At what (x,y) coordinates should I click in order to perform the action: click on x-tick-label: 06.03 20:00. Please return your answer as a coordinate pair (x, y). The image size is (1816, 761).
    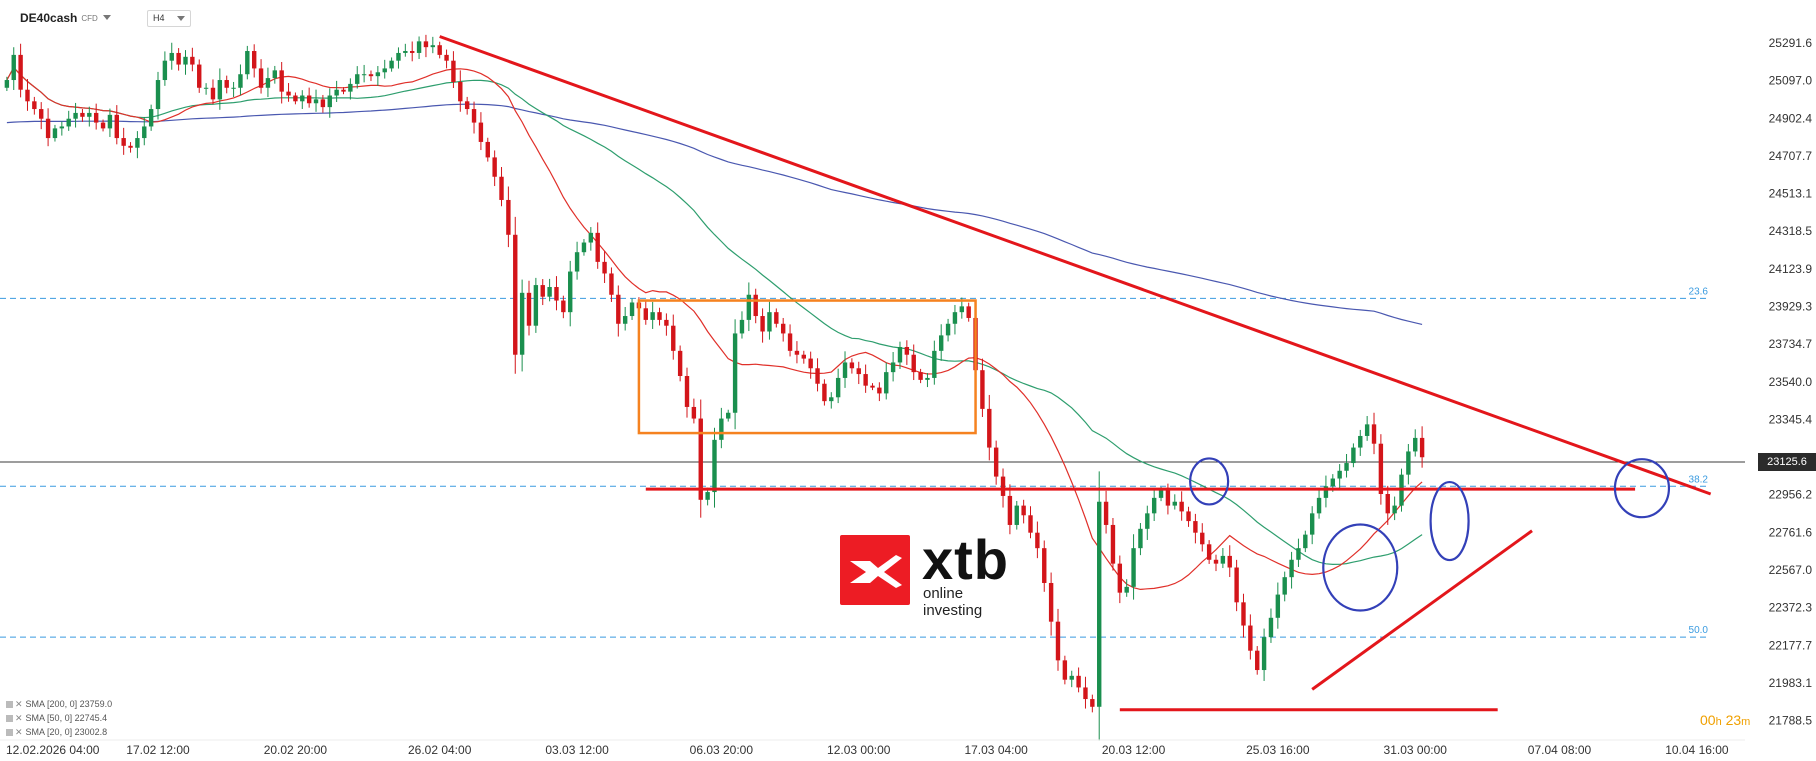
    Looking at the image, I should click on (722, 750).